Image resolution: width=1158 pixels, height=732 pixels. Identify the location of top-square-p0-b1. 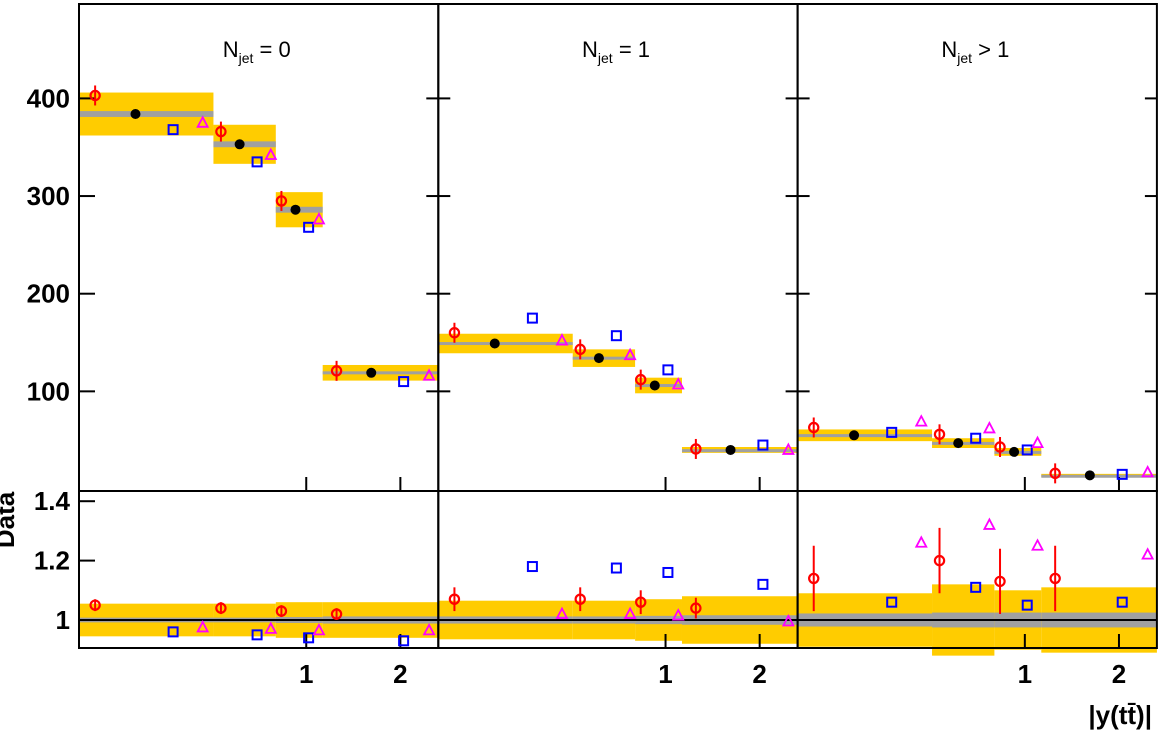
(257, 162).